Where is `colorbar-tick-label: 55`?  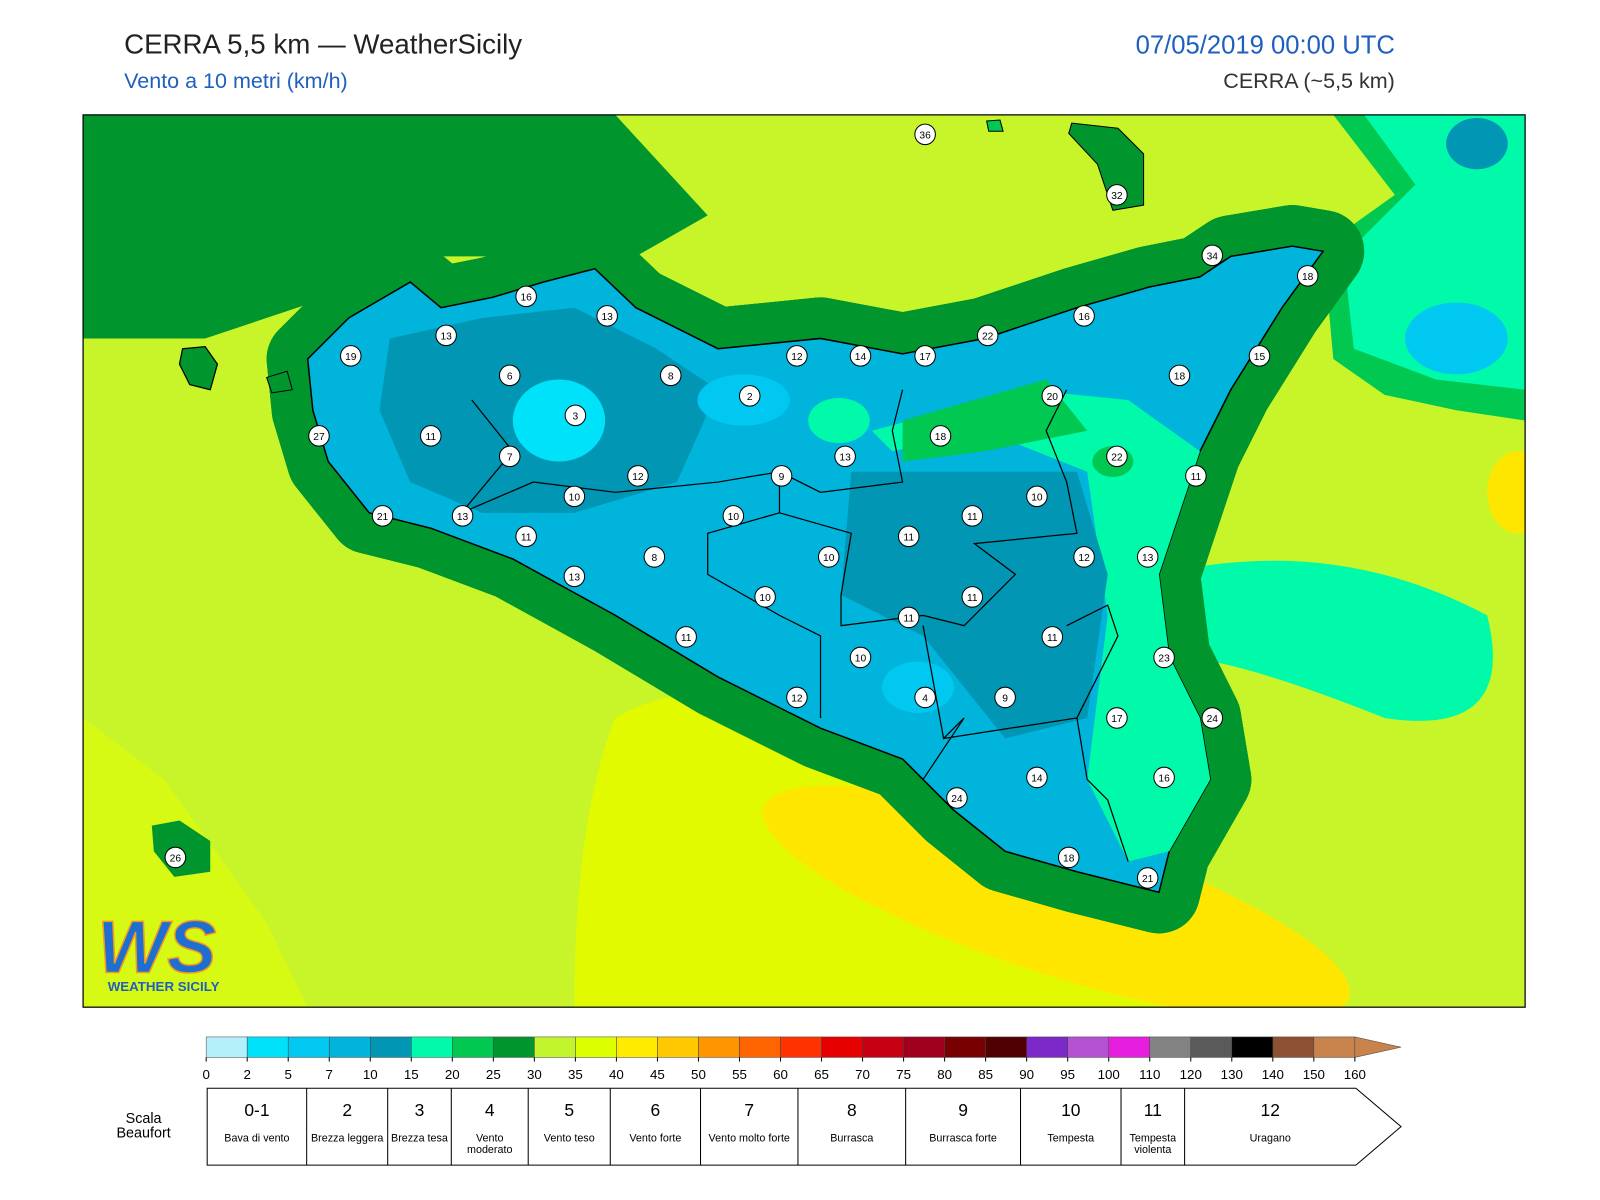 colorbar-tick-label: 55 is located at coordinates (739, 1074).